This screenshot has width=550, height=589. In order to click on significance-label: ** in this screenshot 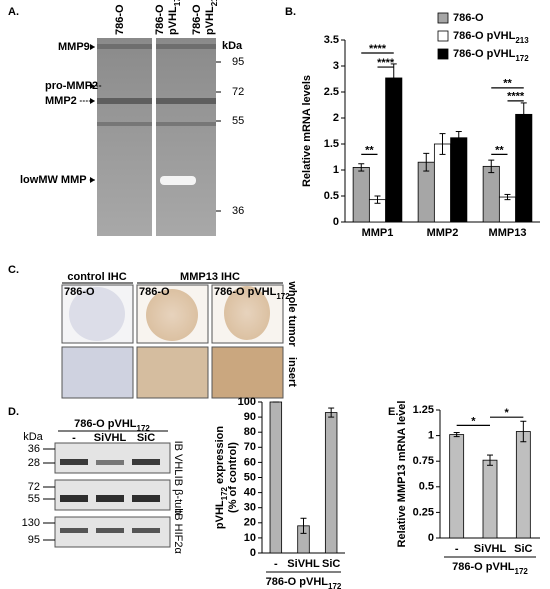, I will do `click(507, 84)`.